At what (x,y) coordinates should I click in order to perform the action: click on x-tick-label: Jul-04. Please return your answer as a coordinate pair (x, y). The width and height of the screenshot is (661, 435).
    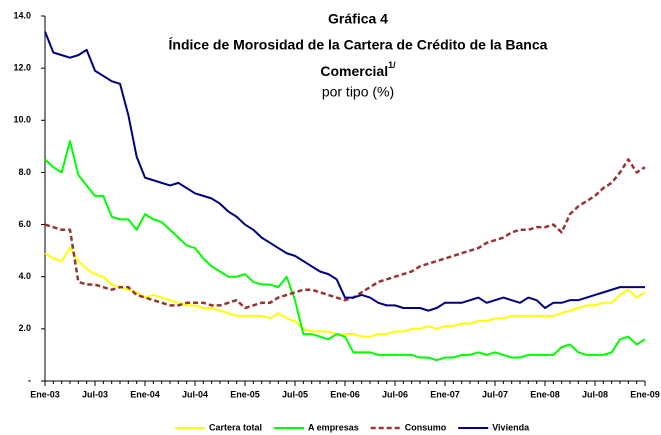
    Looking at the image, I should click on (195, 394).